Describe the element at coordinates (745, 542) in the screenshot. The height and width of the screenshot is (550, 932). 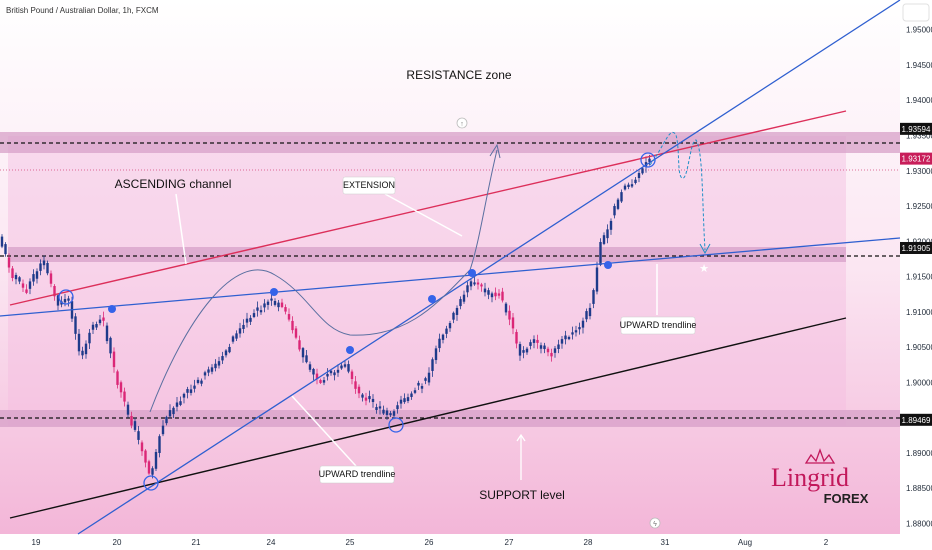
I see `x-tick-label: Aug` at that location.